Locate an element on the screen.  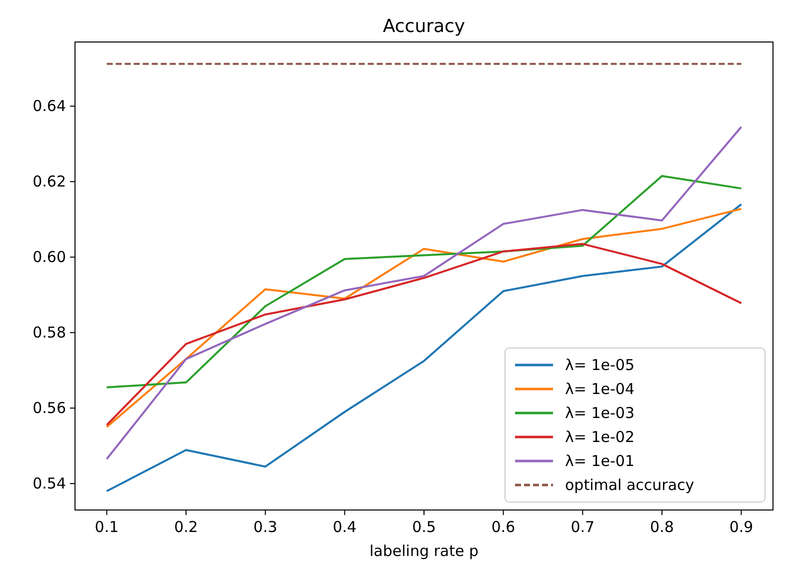
chart-title: Accuracy is located at coordinates (424, 26).